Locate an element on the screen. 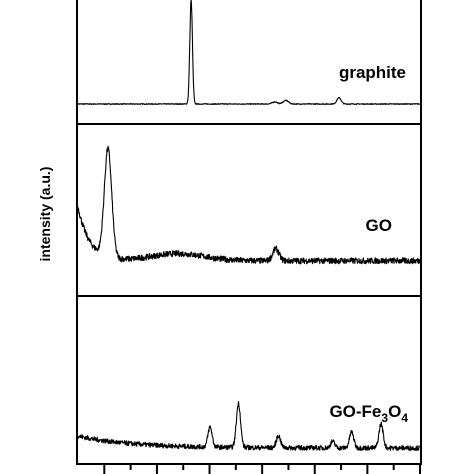 The image size is (474, 474). label-part-o: O is located at coordinates (394, 411).